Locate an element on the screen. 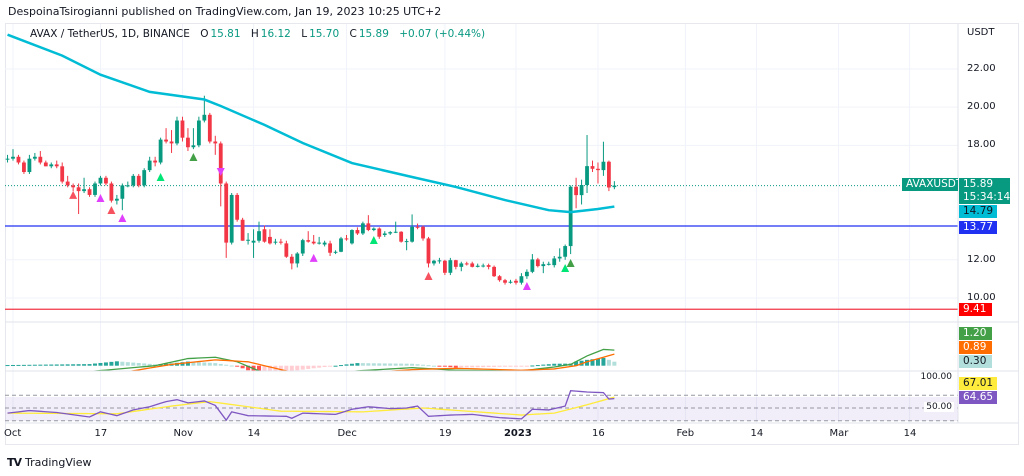 The image size is (1024, 476). time-label: Feb is located at coordinates (685, 433).